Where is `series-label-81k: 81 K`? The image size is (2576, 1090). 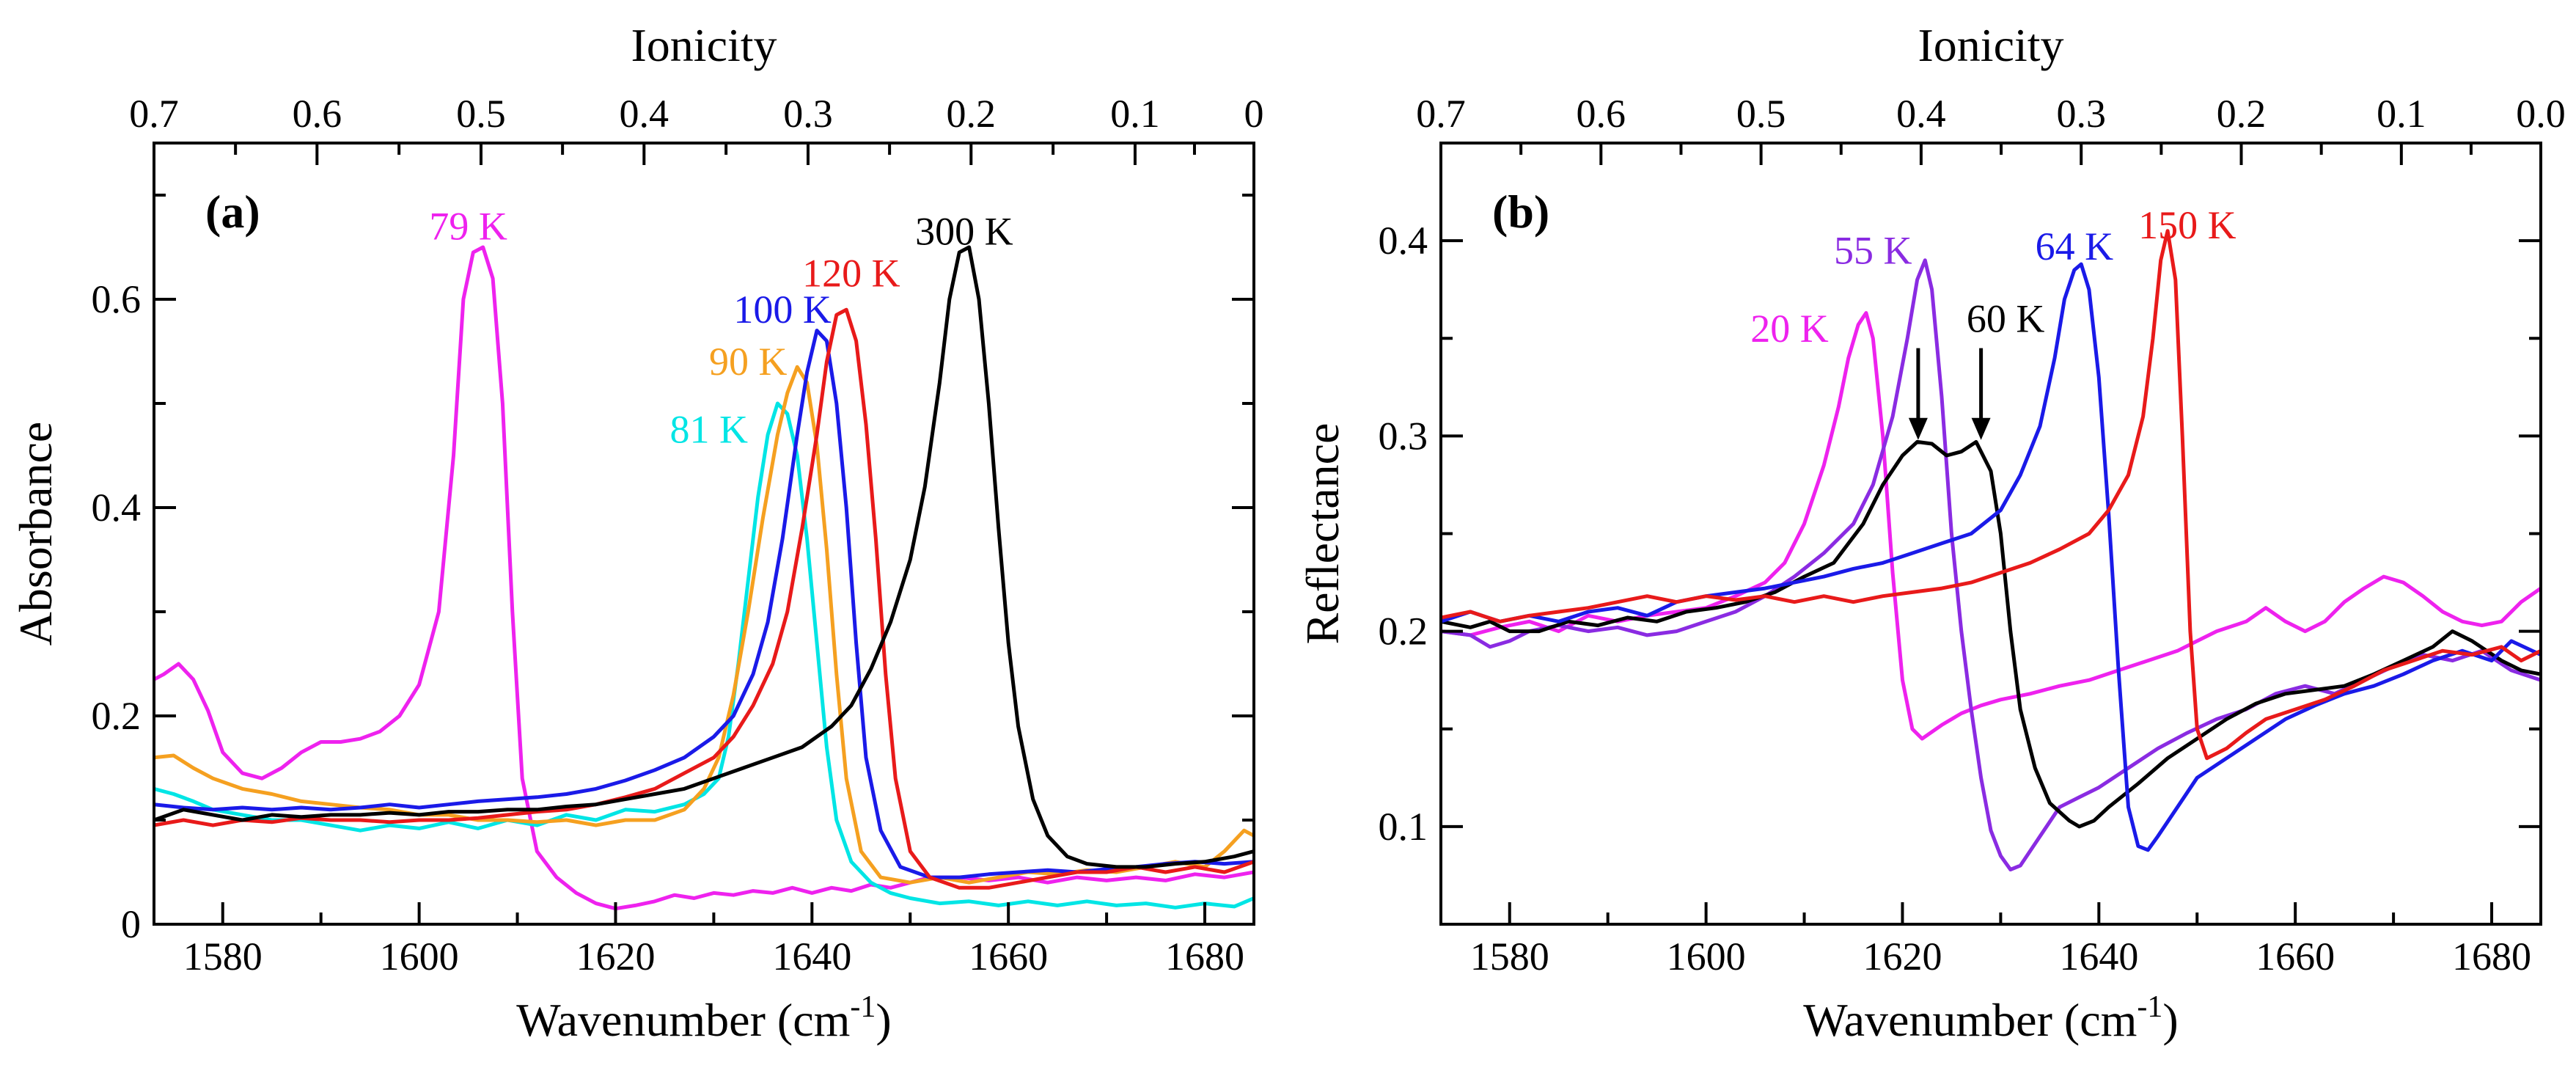 series-label-81k: 81 K is located at coordinates (709, 430).